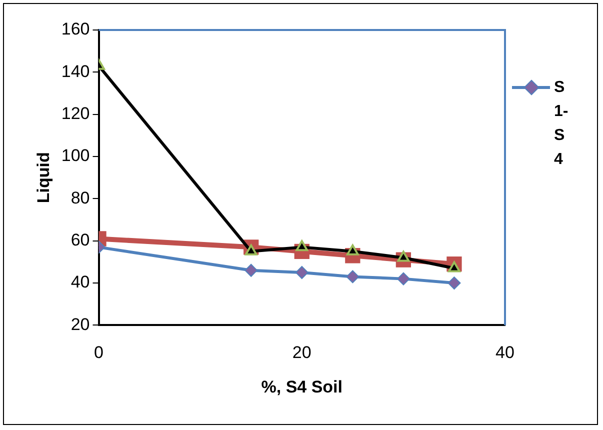 The width and height of the screenshot is (603, 430). I want to click on x-tick-label: 0, so click(99, 352).